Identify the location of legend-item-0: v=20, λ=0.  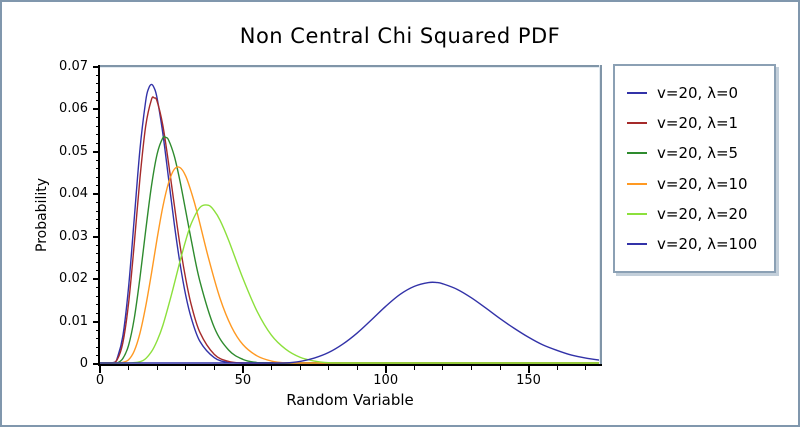
(697, 93).